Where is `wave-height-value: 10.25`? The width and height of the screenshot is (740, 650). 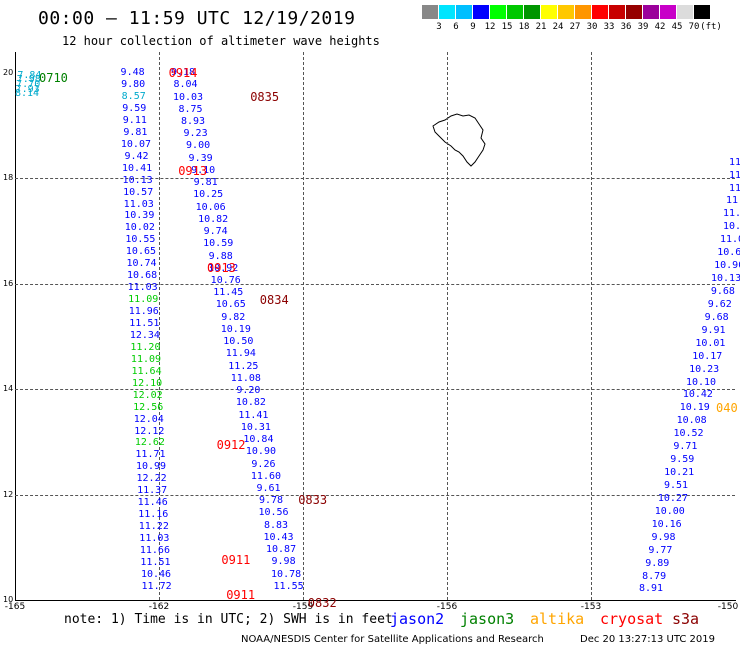 wave-height-value: 10.25 is located at coordinates (208, 195).